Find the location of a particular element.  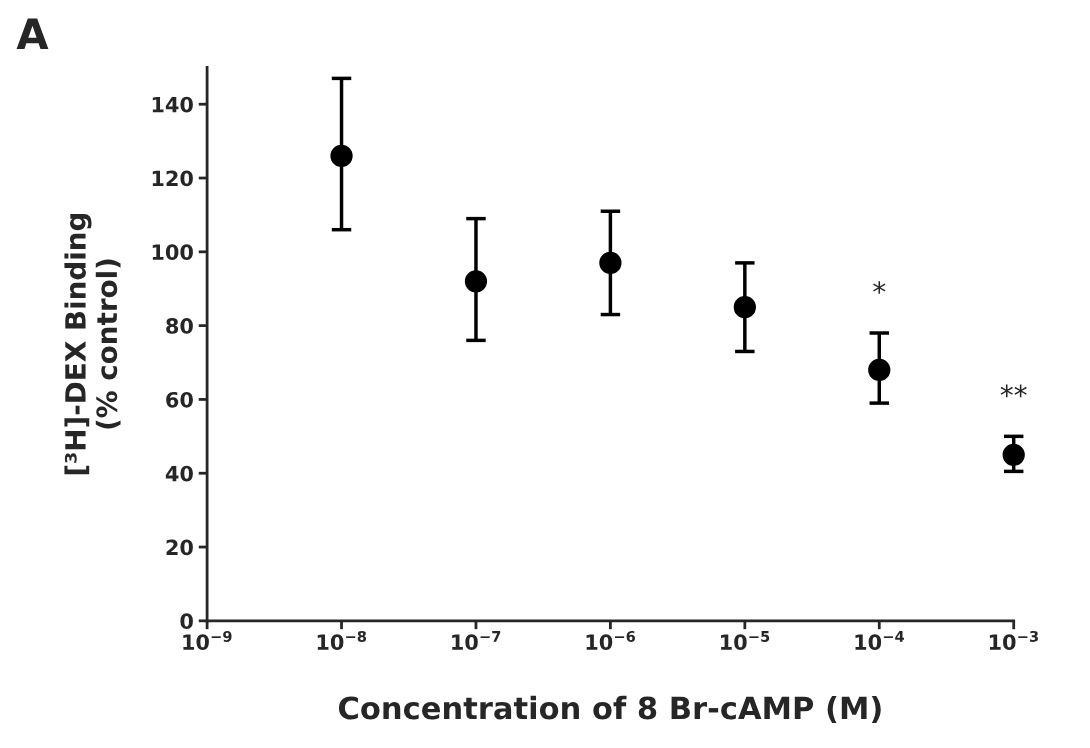

x-tick-label: 10$^{−3}$ is located at coordinates (1013, 640).